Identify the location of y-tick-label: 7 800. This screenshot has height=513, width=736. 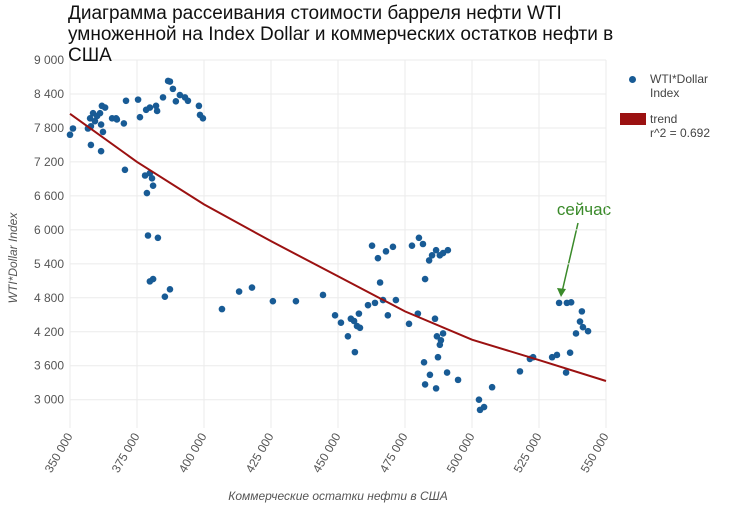
(49, 128).